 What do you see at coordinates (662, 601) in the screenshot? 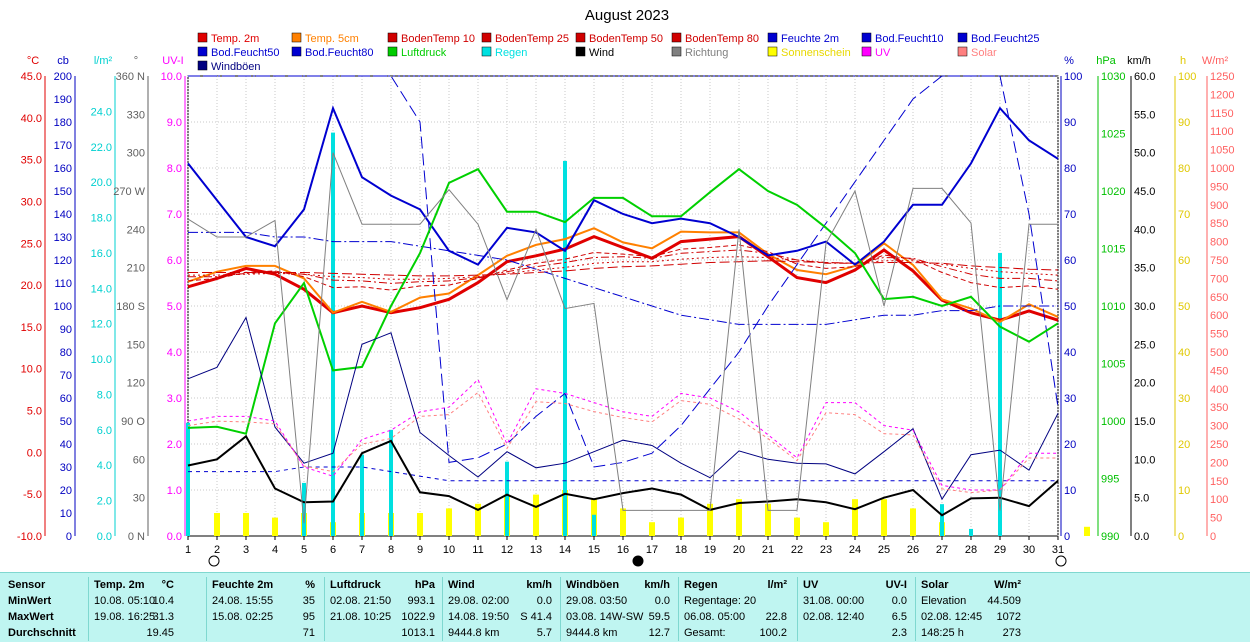
I see `stats-boeen-value: 0.0` at bounding box center [662, 601].